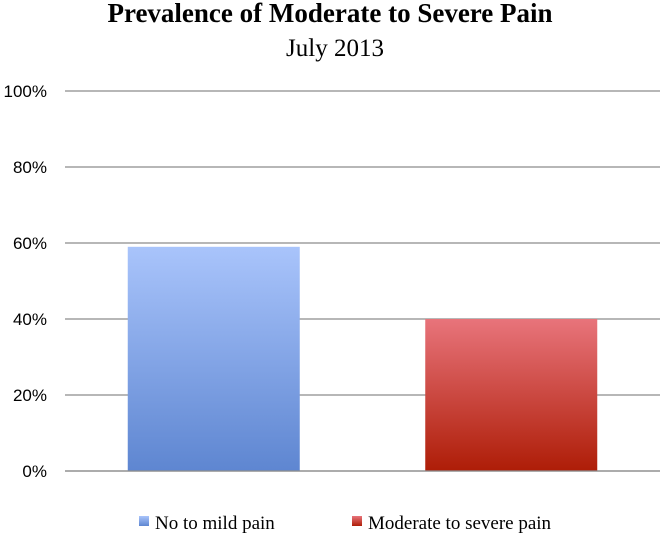 This screenshot has width=661, height=537. I want to click on y-tick-label: 20%, so click(30, 395).